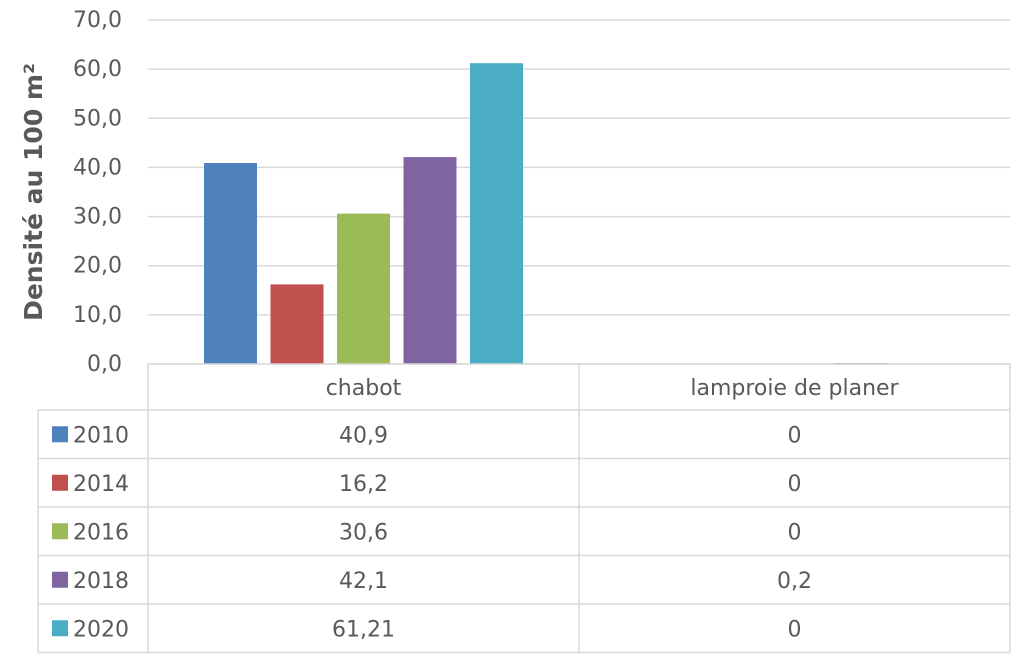 The height and width of the screenshot is (665, 1013). What do you see at coordinates (230, 263) in the screenshot?
I see `bar-2010-chabot` at bounding box center [230, 263].